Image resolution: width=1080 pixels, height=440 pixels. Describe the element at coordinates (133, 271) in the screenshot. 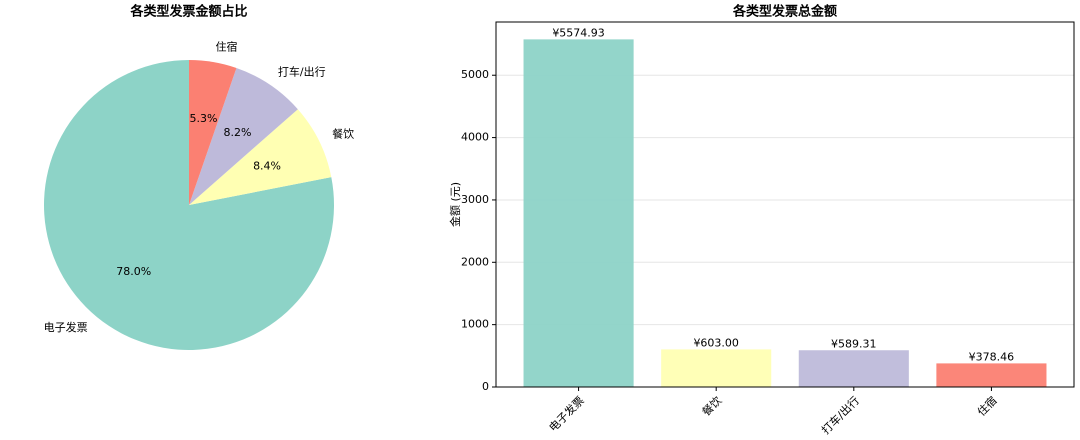

I see `slice-percent: 78.0%` at that location.